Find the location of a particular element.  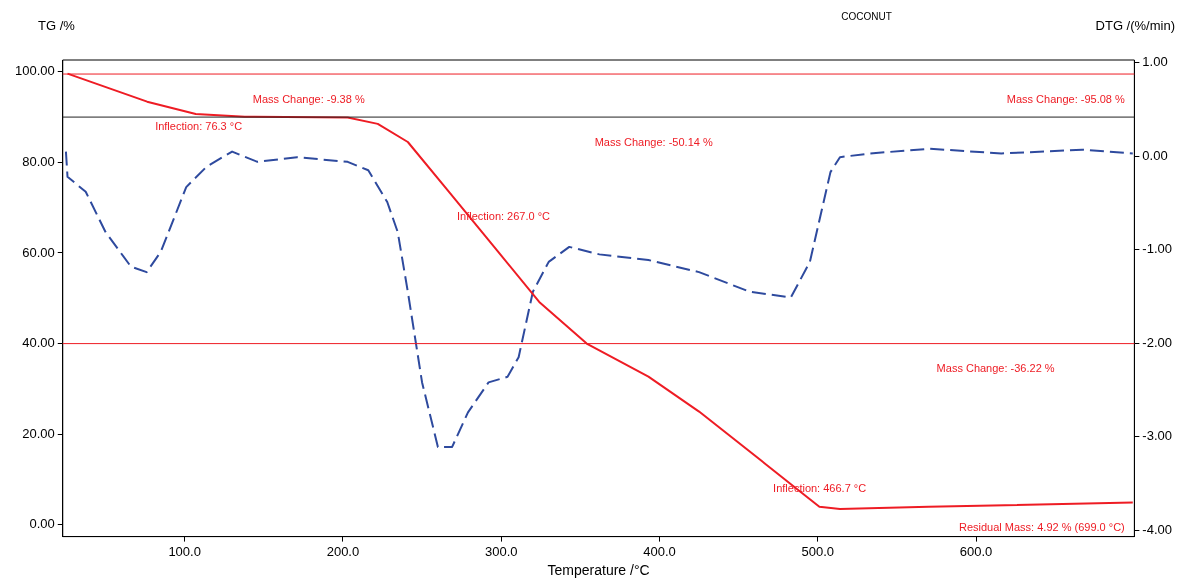

y2-axis-title: DTG /(%/min) is located at coordinates (1135, 25).